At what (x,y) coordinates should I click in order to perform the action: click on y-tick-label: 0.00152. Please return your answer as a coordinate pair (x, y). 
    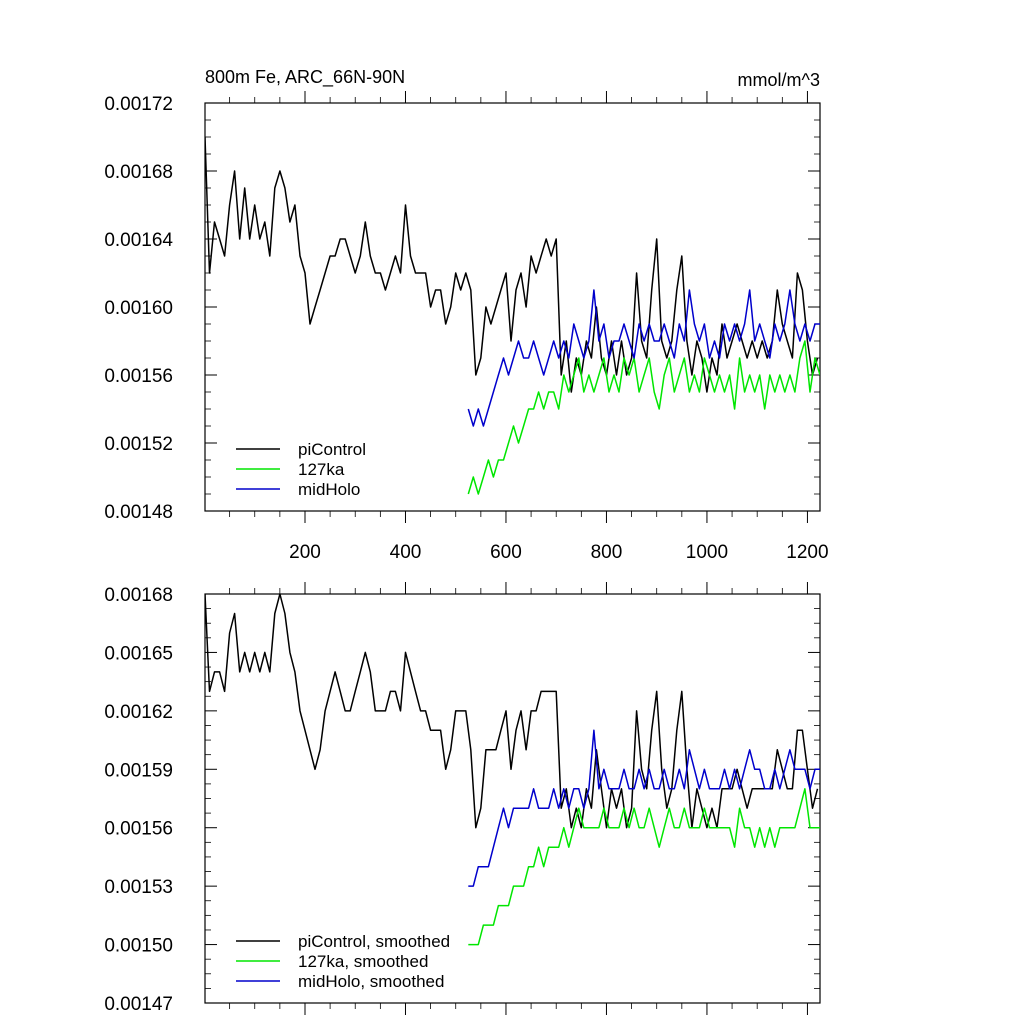
    Looking at the image, I should click on (138, 444).